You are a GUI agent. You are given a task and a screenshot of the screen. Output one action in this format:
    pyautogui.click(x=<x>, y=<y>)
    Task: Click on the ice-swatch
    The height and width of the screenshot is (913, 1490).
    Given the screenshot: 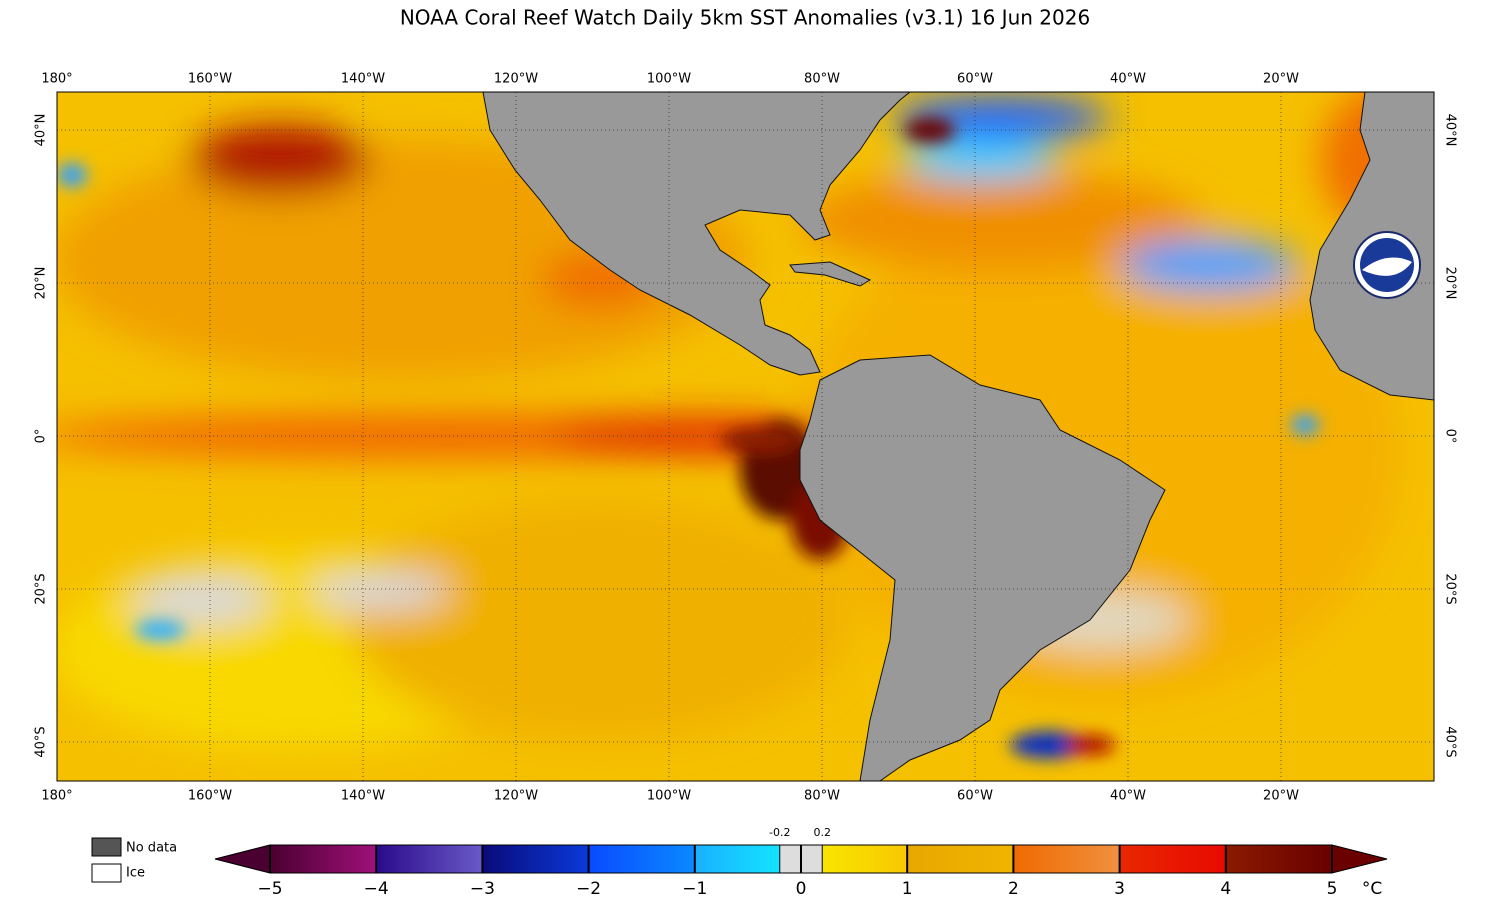 What is the action you would take?
    pyautogui.click(x=106, y=873)
    